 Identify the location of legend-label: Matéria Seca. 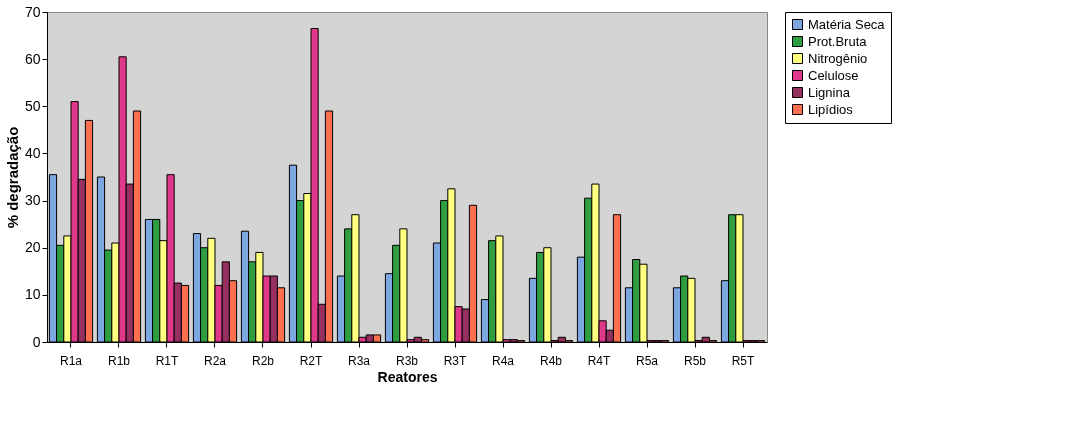
(847, 24).